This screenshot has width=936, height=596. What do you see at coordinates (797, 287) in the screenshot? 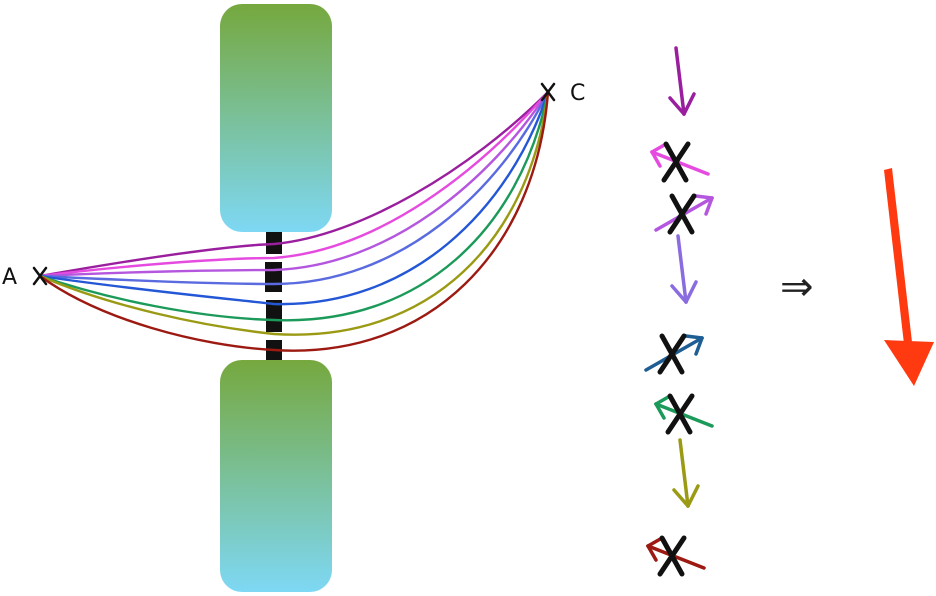
I see `implies-symbol: ⇒` at bounding box center [797, 287].